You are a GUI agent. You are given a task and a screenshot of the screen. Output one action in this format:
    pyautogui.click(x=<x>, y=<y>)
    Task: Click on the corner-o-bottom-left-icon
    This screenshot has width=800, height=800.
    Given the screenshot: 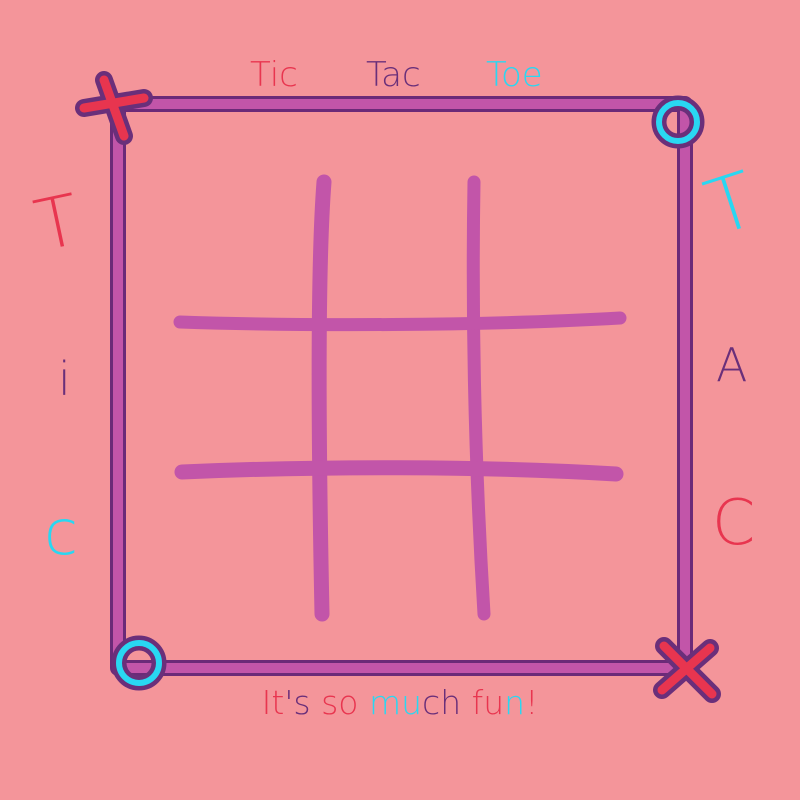 What is the action you would take?
    pyautogui.click(x=139, y=663)
    